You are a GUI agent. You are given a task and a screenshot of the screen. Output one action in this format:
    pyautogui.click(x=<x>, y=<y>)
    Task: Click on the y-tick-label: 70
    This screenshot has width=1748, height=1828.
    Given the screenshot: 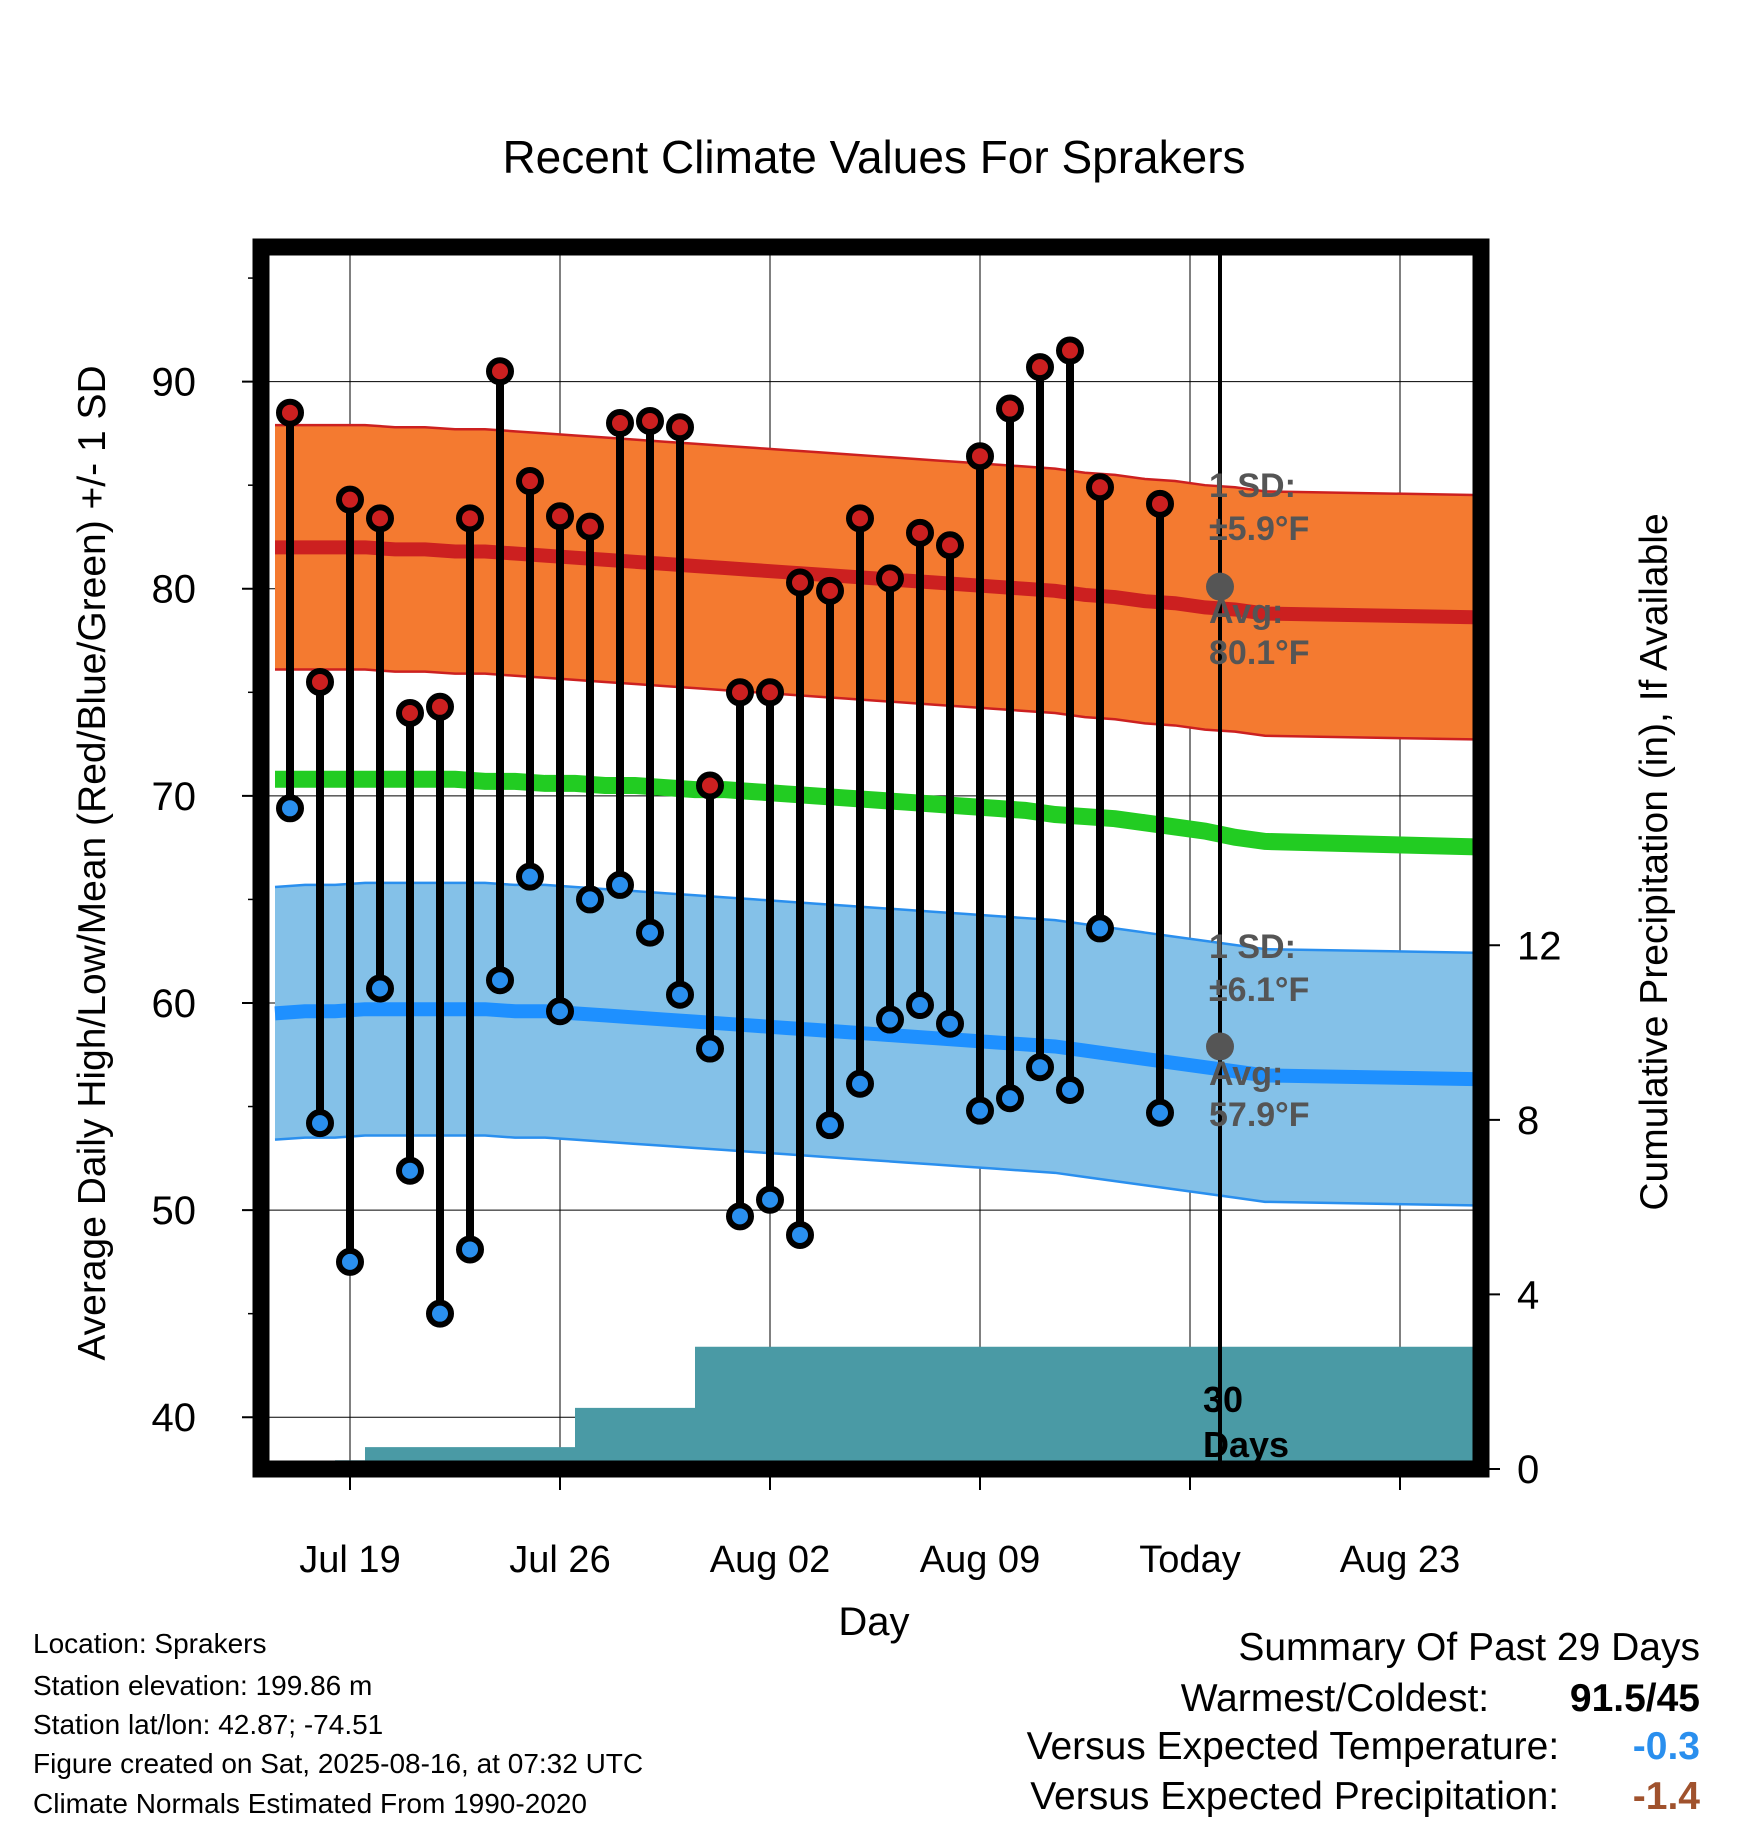 What is the action you would take?
    pyautogui.click(x=174, y=797)
    